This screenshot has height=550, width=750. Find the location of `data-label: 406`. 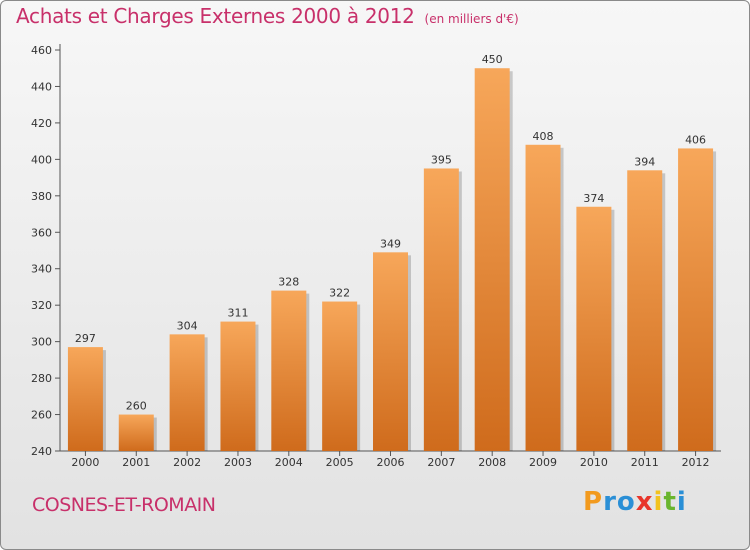

data-label: 406 is located at coordinates (695, 139).